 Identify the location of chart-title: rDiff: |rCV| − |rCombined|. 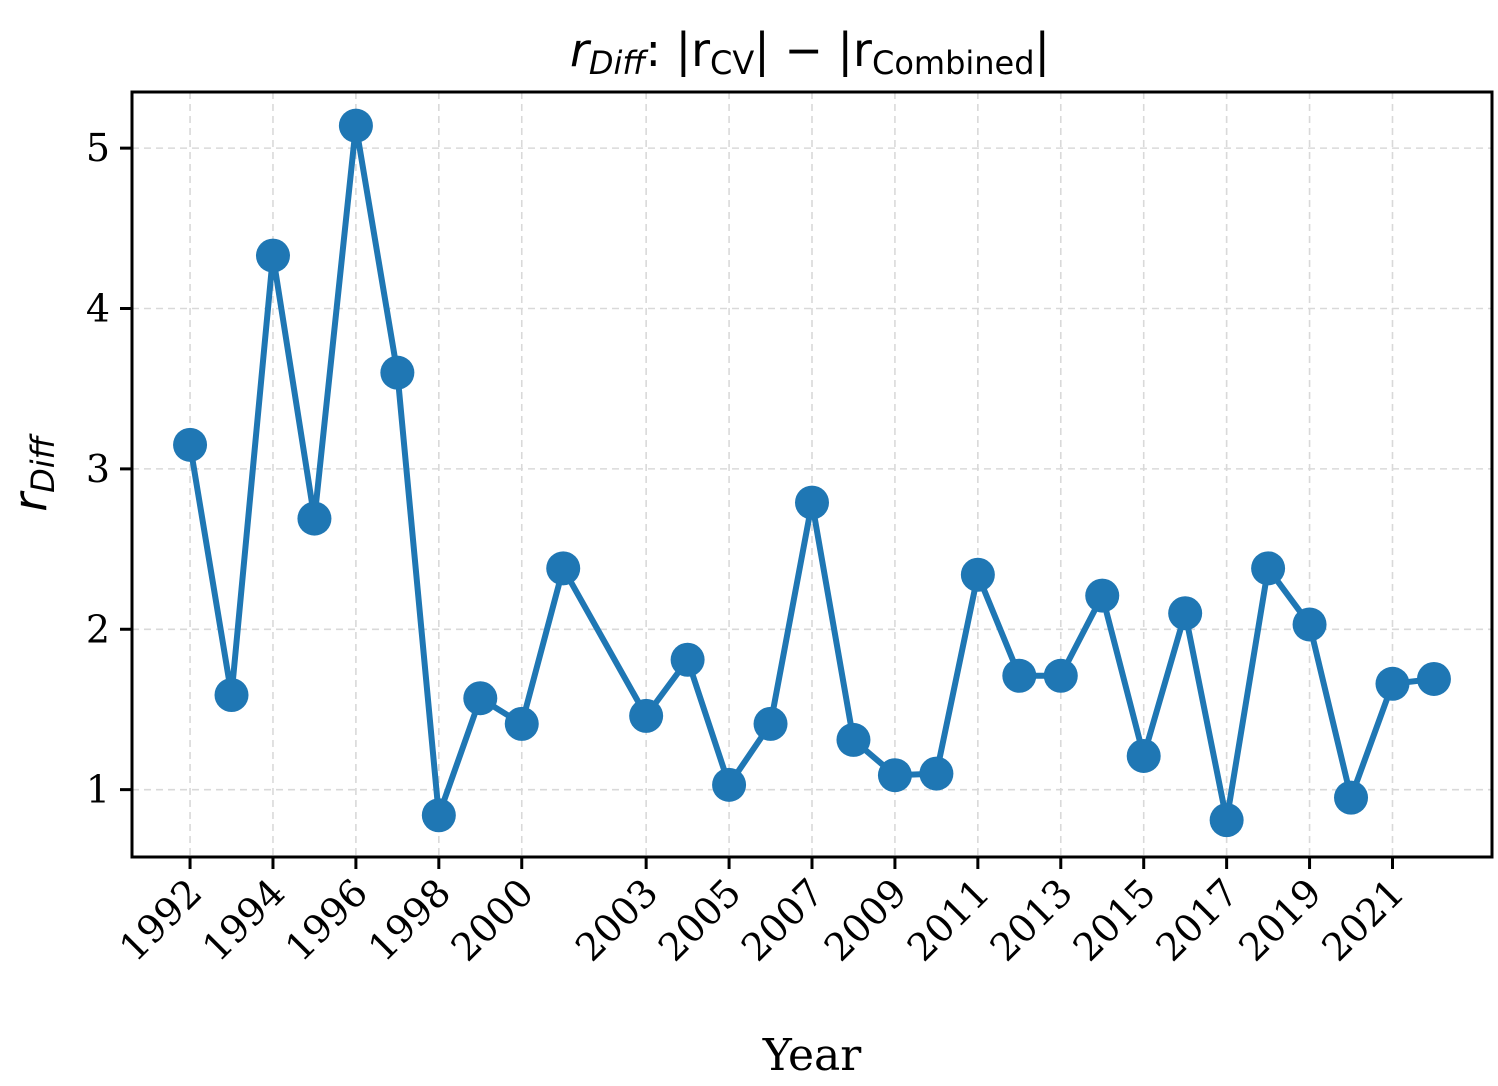
(810, 52).